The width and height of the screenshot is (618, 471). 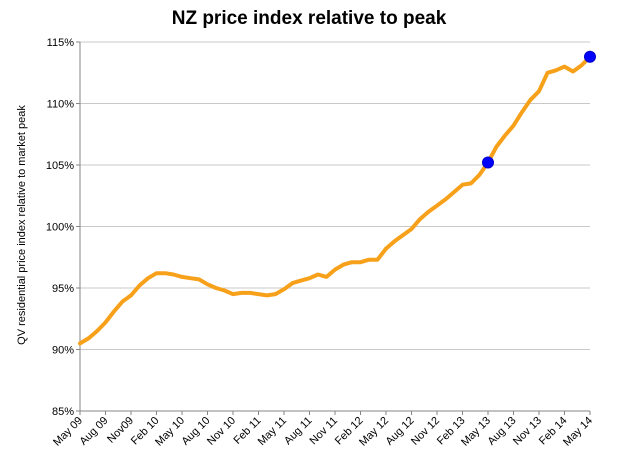 I want to click on y-tick-label: 95%, so click(x=63, y=289).